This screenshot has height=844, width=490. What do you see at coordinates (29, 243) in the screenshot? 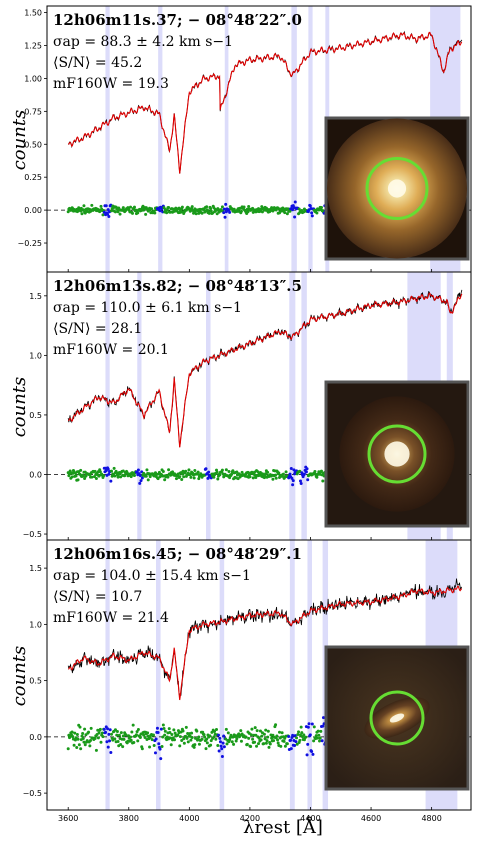
I see `y-tick-label: −0.25` at bounding box center [29, 243].